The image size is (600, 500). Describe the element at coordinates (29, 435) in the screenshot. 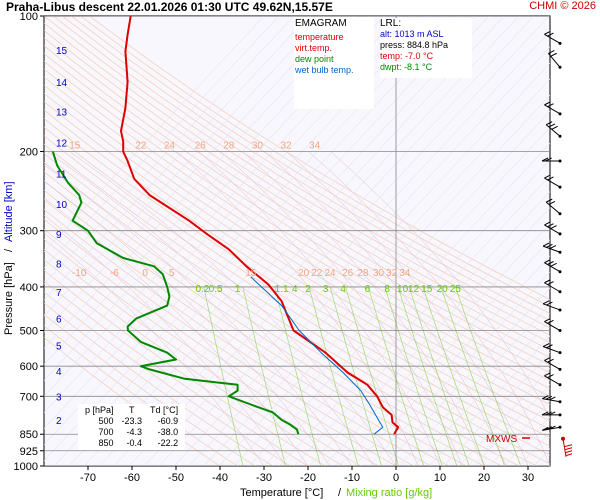

I see `y-tick-label: 850` at that location.